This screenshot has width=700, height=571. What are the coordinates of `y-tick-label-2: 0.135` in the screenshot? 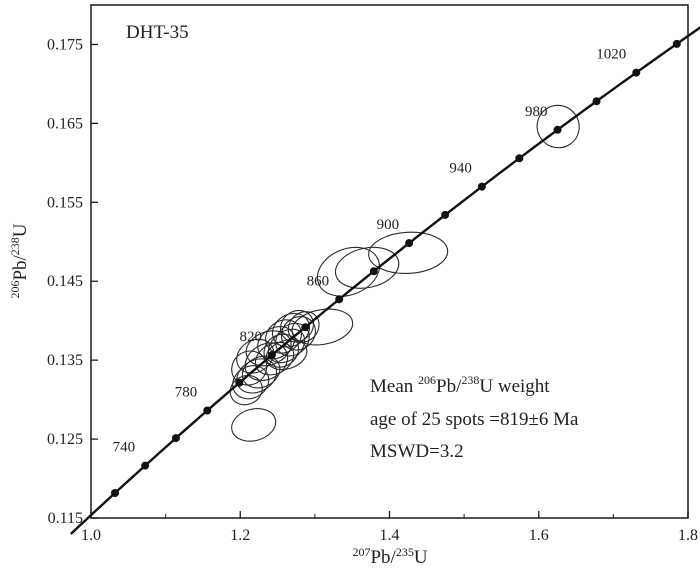 It's located at (65, 360).